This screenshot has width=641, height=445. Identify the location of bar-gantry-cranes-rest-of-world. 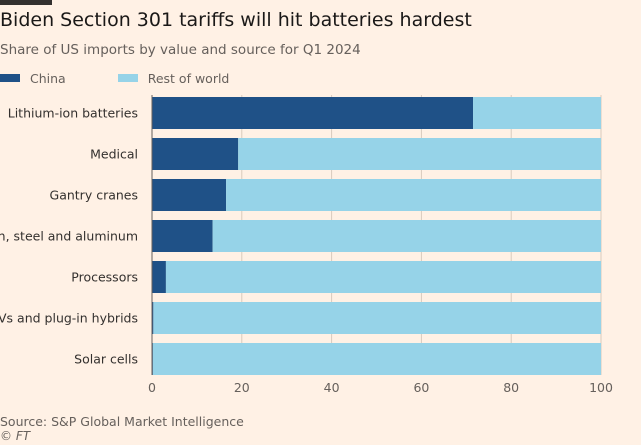
(413, 195).